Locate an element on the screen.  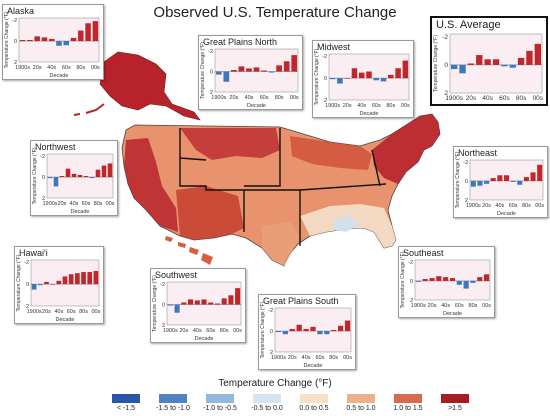
northeast-warm-region is located at coordinates (406, 149).